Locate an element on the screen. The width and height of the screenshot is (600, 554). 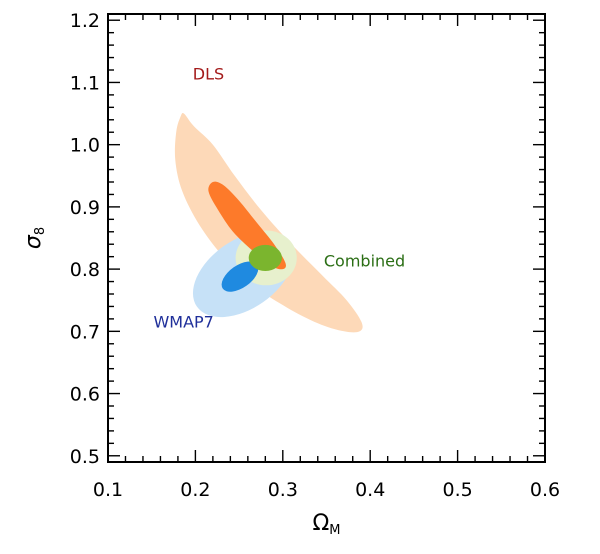
x-tick-label: 0.2 is located at coordinates (195, 490).